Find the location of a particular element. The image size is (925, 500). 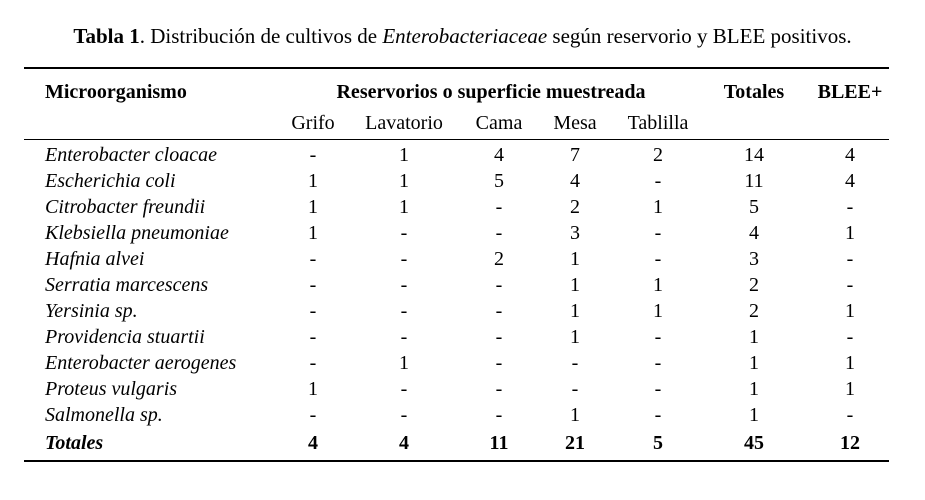

header-rule is located at coordinates (456, 139).